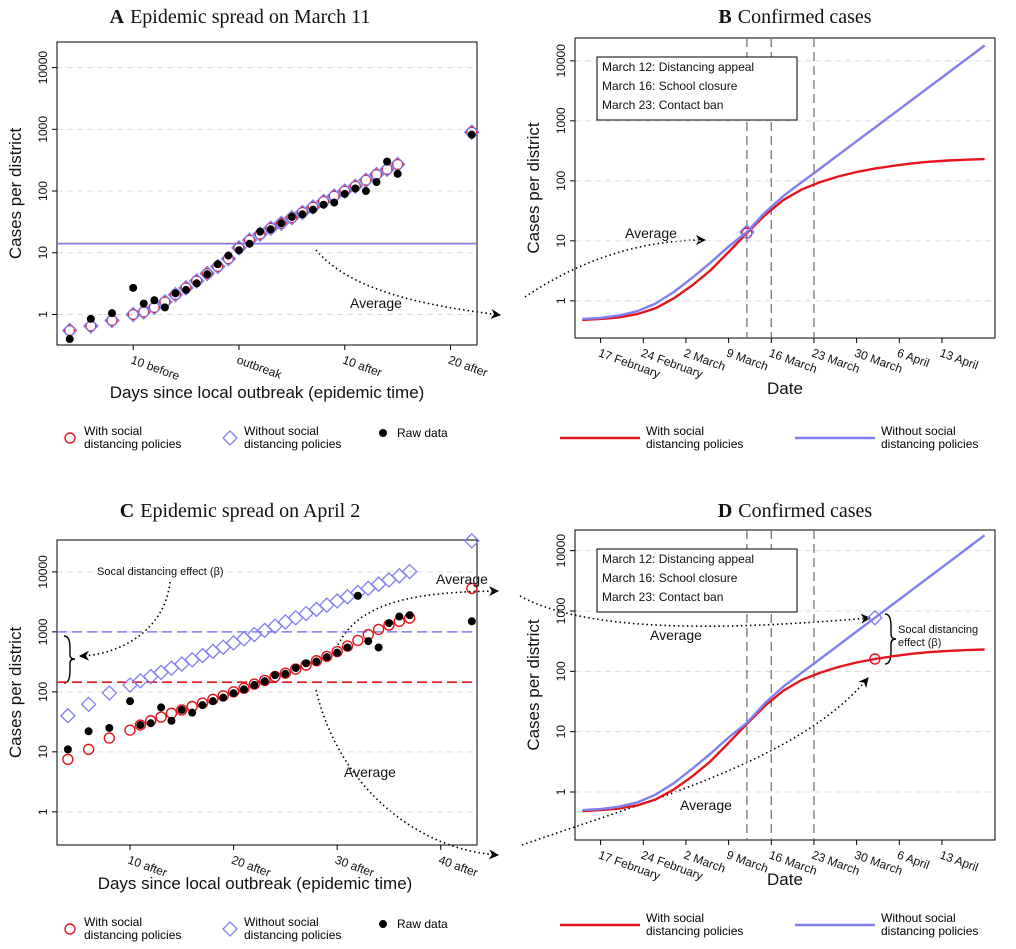 The image size is (1016, 949). Describe the element at coordinates (678, 559) in the screenshot. I see `event-label: March 12: Distancing appeal` at that location.